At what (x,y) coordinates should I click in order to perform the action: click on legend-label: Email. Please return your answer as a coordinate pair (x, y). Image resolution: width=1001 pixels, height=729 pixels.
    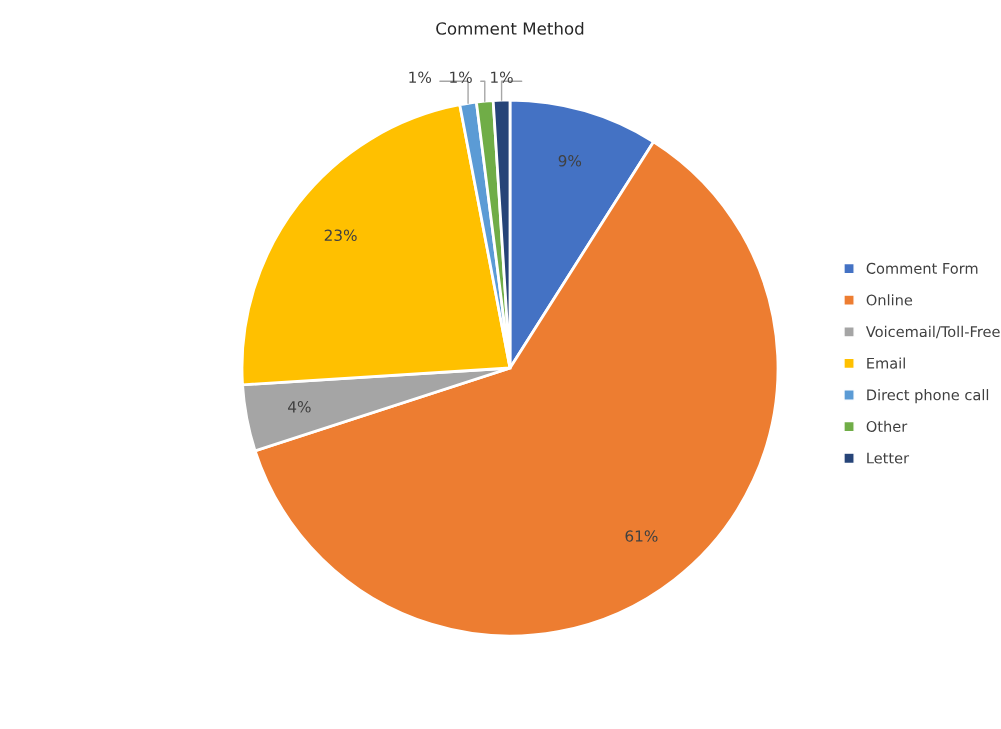
    Looking at the image, I should click on (886, 363).